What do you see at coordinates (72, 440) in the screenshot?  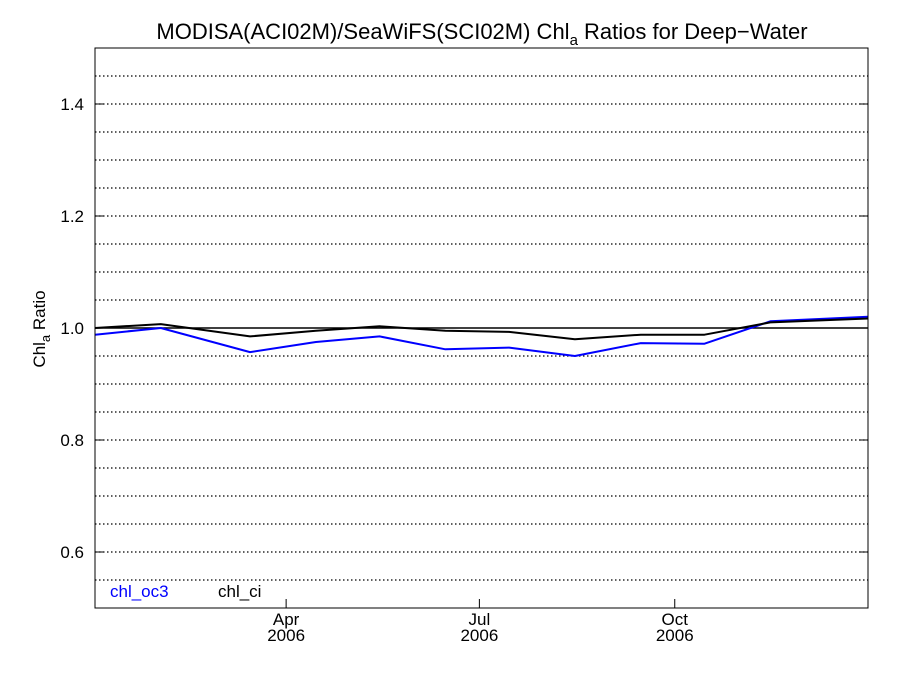 I see `y-tick-label: 0.8` at bounding box center [72, 440].